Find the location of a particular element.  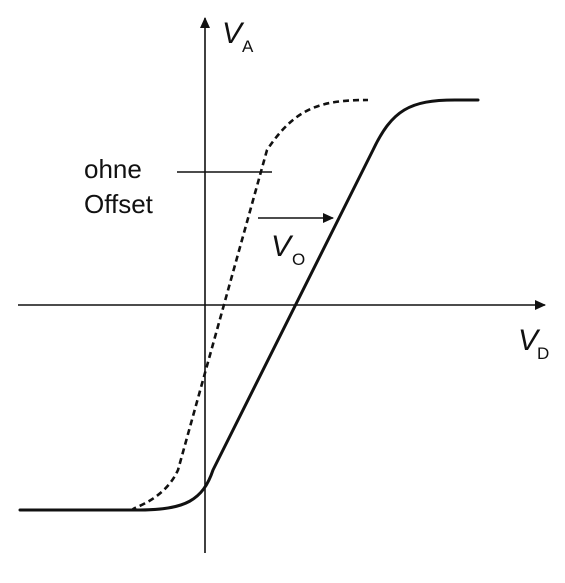

vertical-axis-label: V A is located at coordinates (238, 36).